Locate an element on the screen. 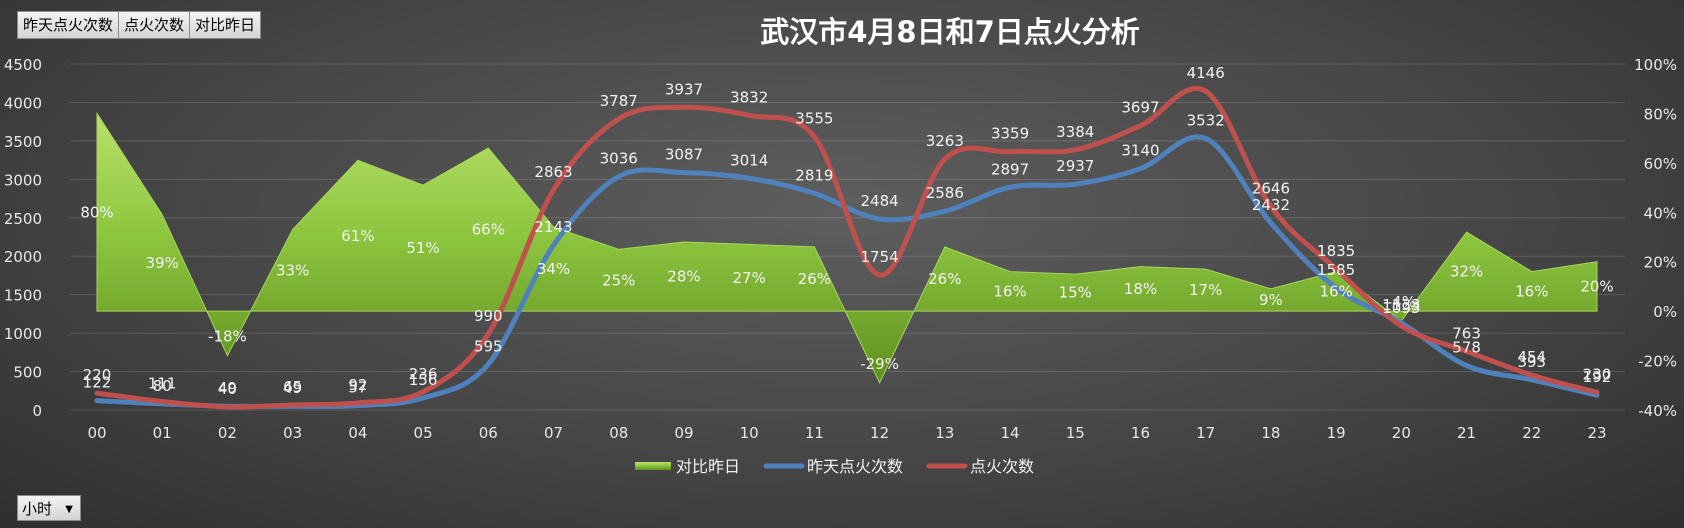 This screenshot has width=1684, height=528. x-tick-label: 19 is located at coordinates (1336, 433).